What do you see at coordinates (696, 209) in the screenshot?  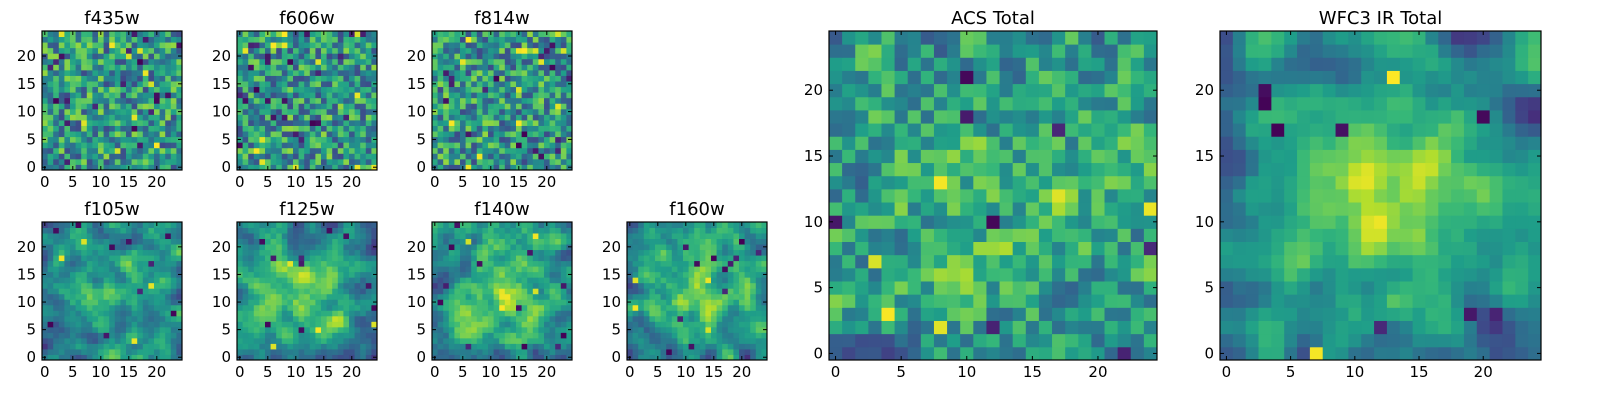 I see `panel-title: f160w` at bounding box center [696, 209].